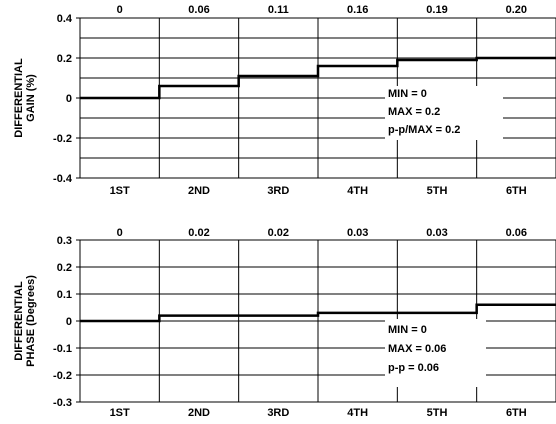 The image size is (556, 424). I want to click on y-tick-label: -0.4, so click(63, 179).